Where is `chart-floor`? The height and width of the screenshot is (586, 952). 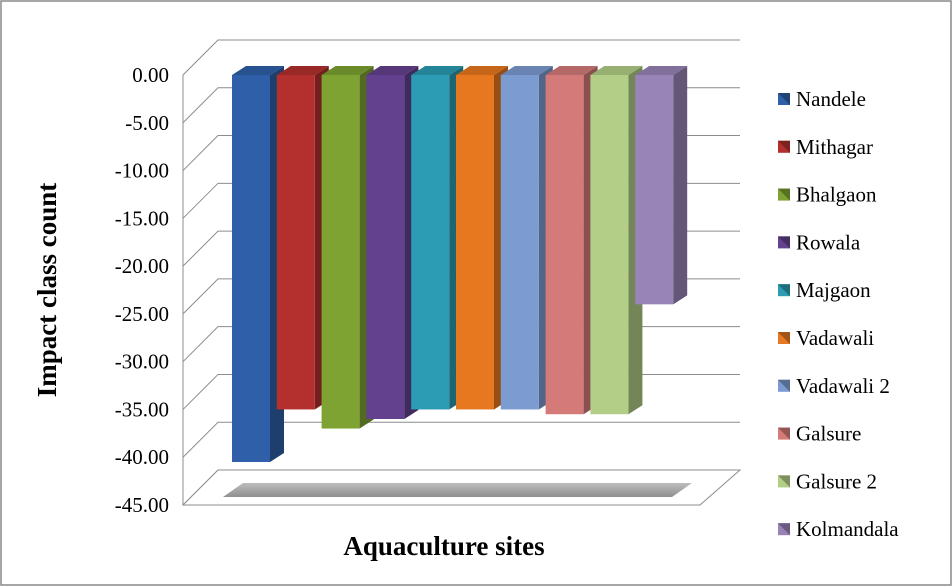
chart-floor is located at coordinates (461, 487).